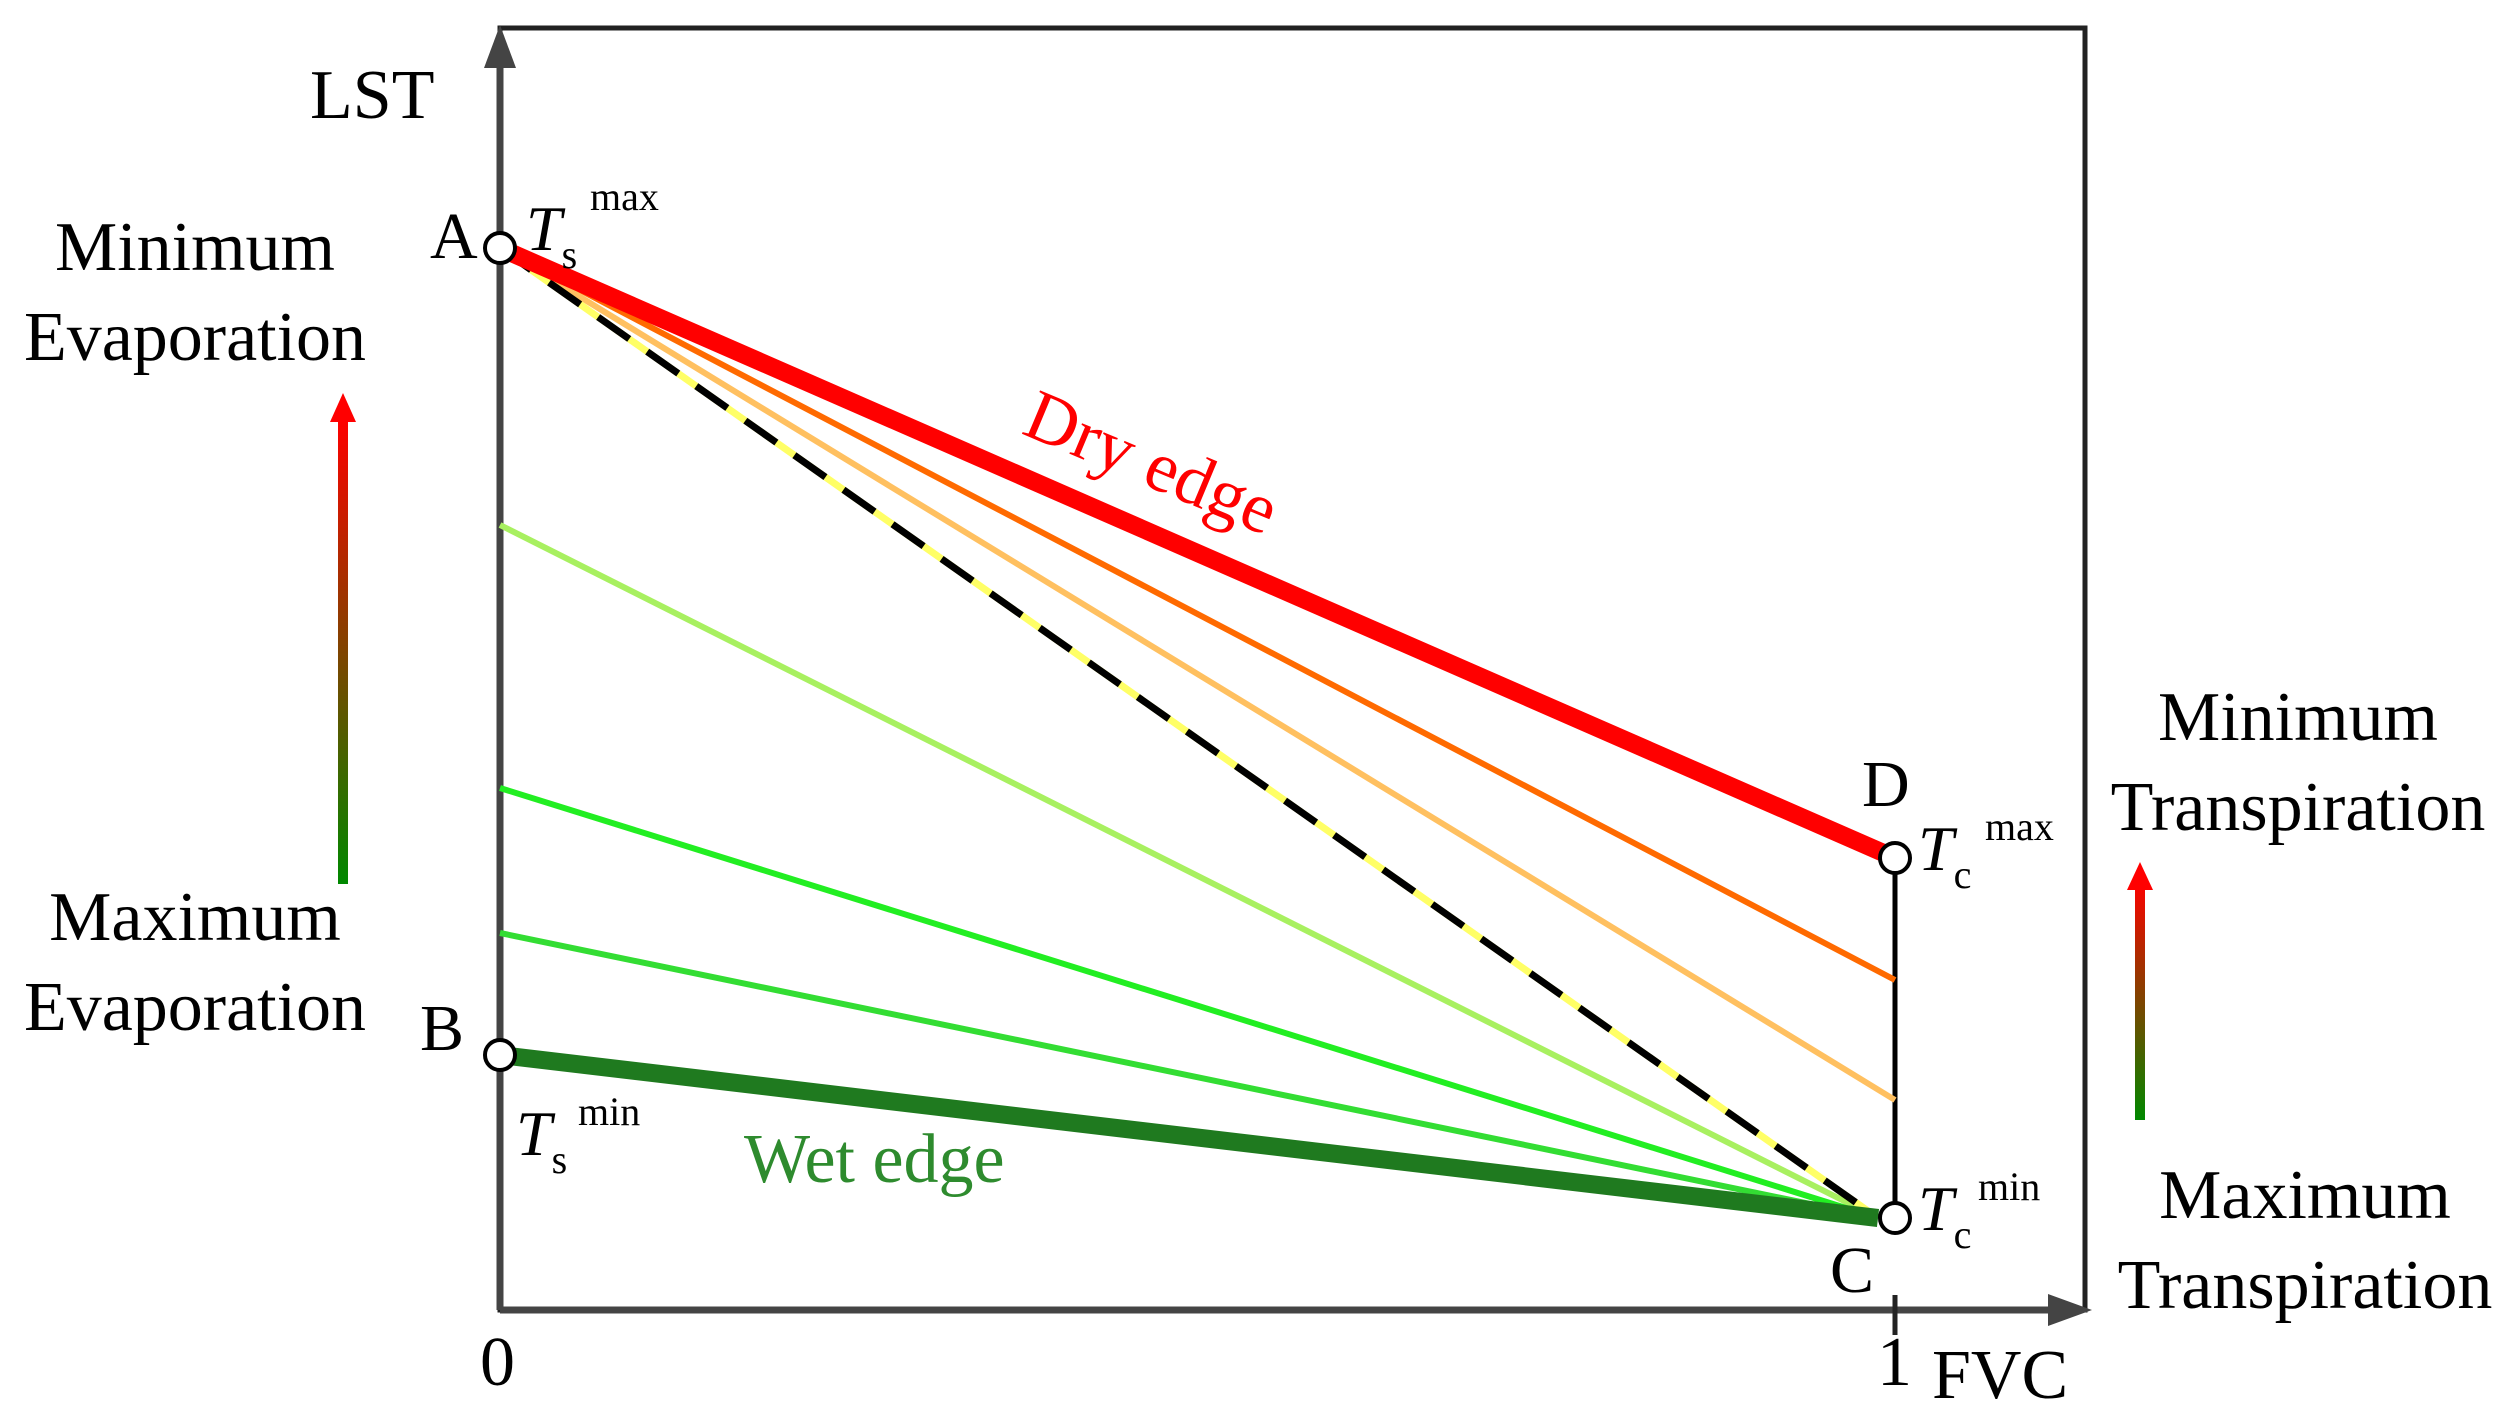 The image size is (2510, 1419). I want to click on wet-edge-label: Wet edge, so click(874, 1159).